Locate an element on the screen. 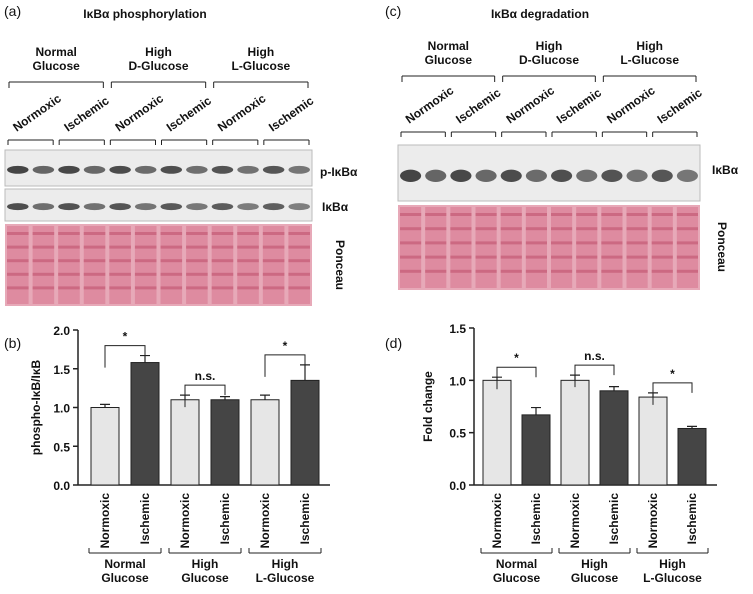 The height and width of the screenshot is (594, 753). panel-label: (c) is located at coordinates (393, 11).